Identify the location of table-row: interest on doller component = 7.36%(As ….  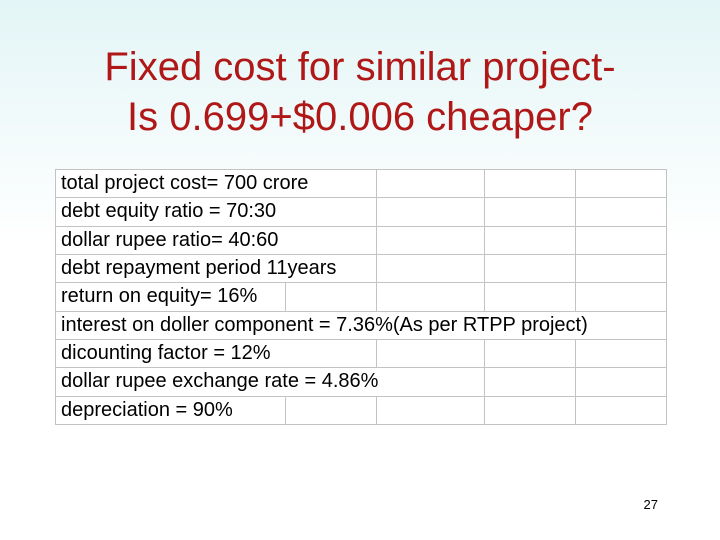
(361, 325).